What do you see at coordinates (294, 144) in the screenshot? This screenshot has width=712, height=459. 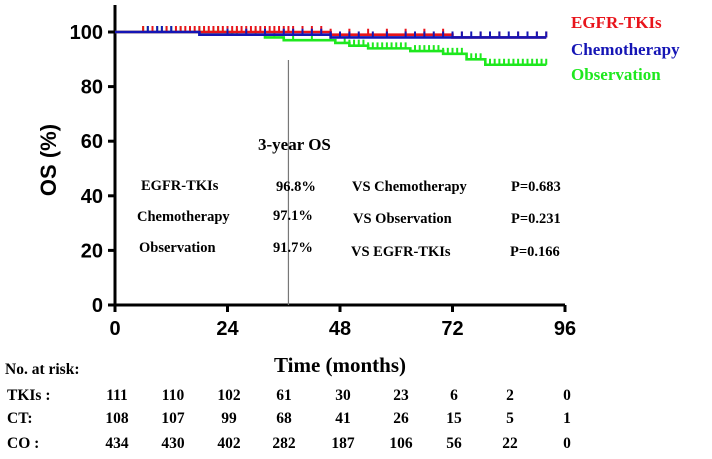 I see `annotation-title: 3-year OS` at bounding box center [294, 144].